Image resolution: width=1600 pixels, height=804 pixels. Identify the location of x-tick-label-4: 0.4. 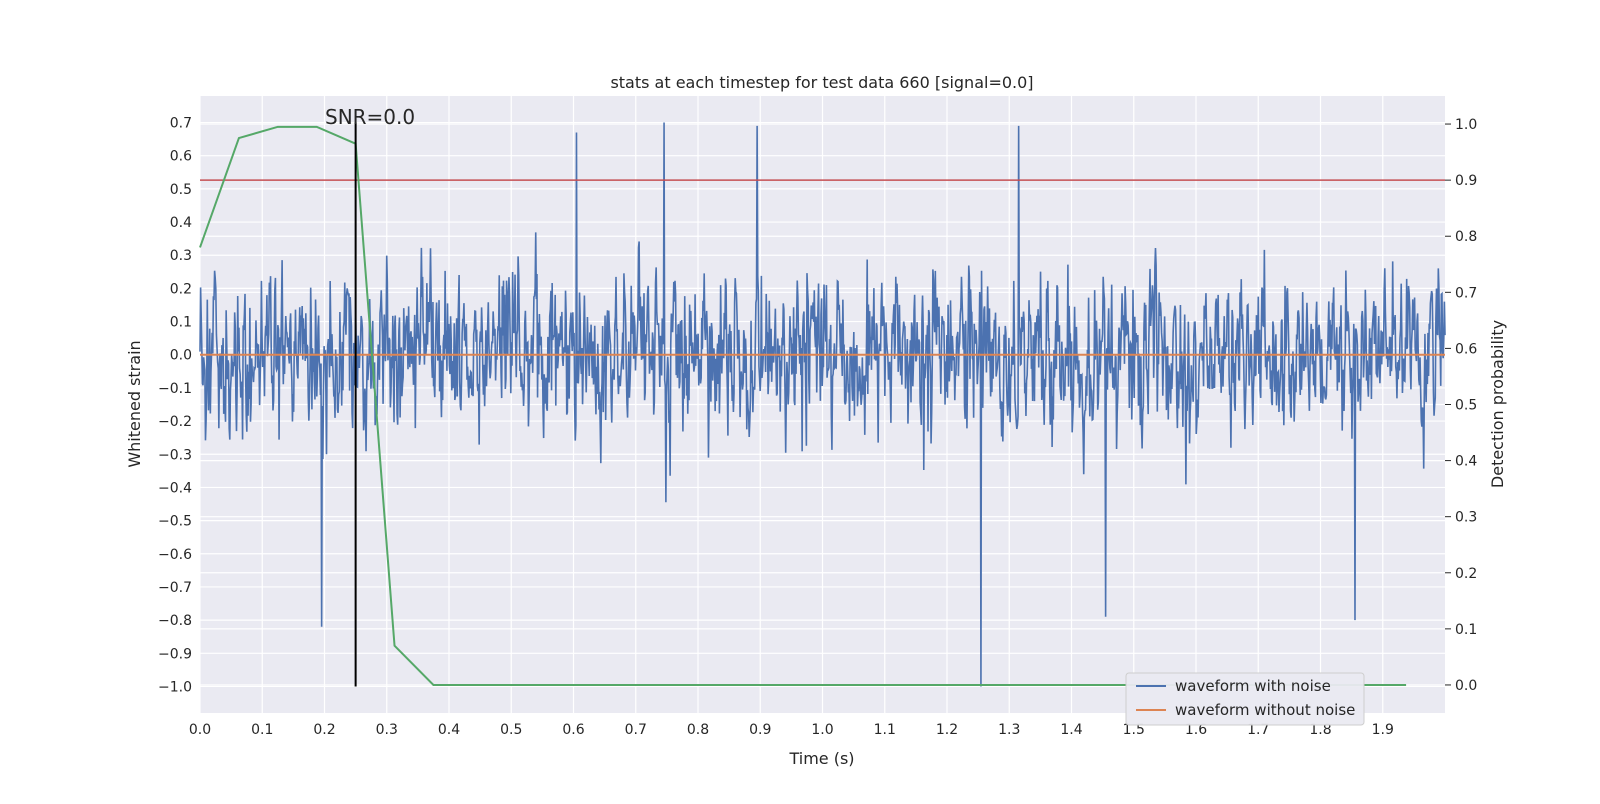
(449, 730).